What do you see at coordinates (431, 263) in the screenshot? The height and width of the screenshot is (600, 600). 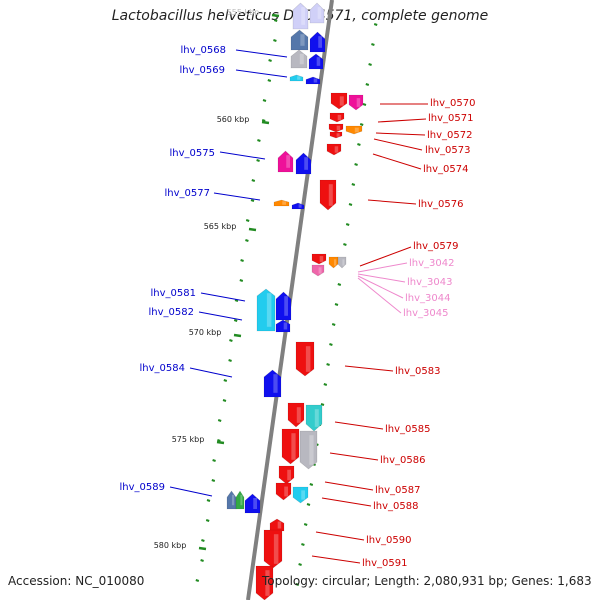 I see `gene-label: lhv_3042` at bounding box center [431, 263].